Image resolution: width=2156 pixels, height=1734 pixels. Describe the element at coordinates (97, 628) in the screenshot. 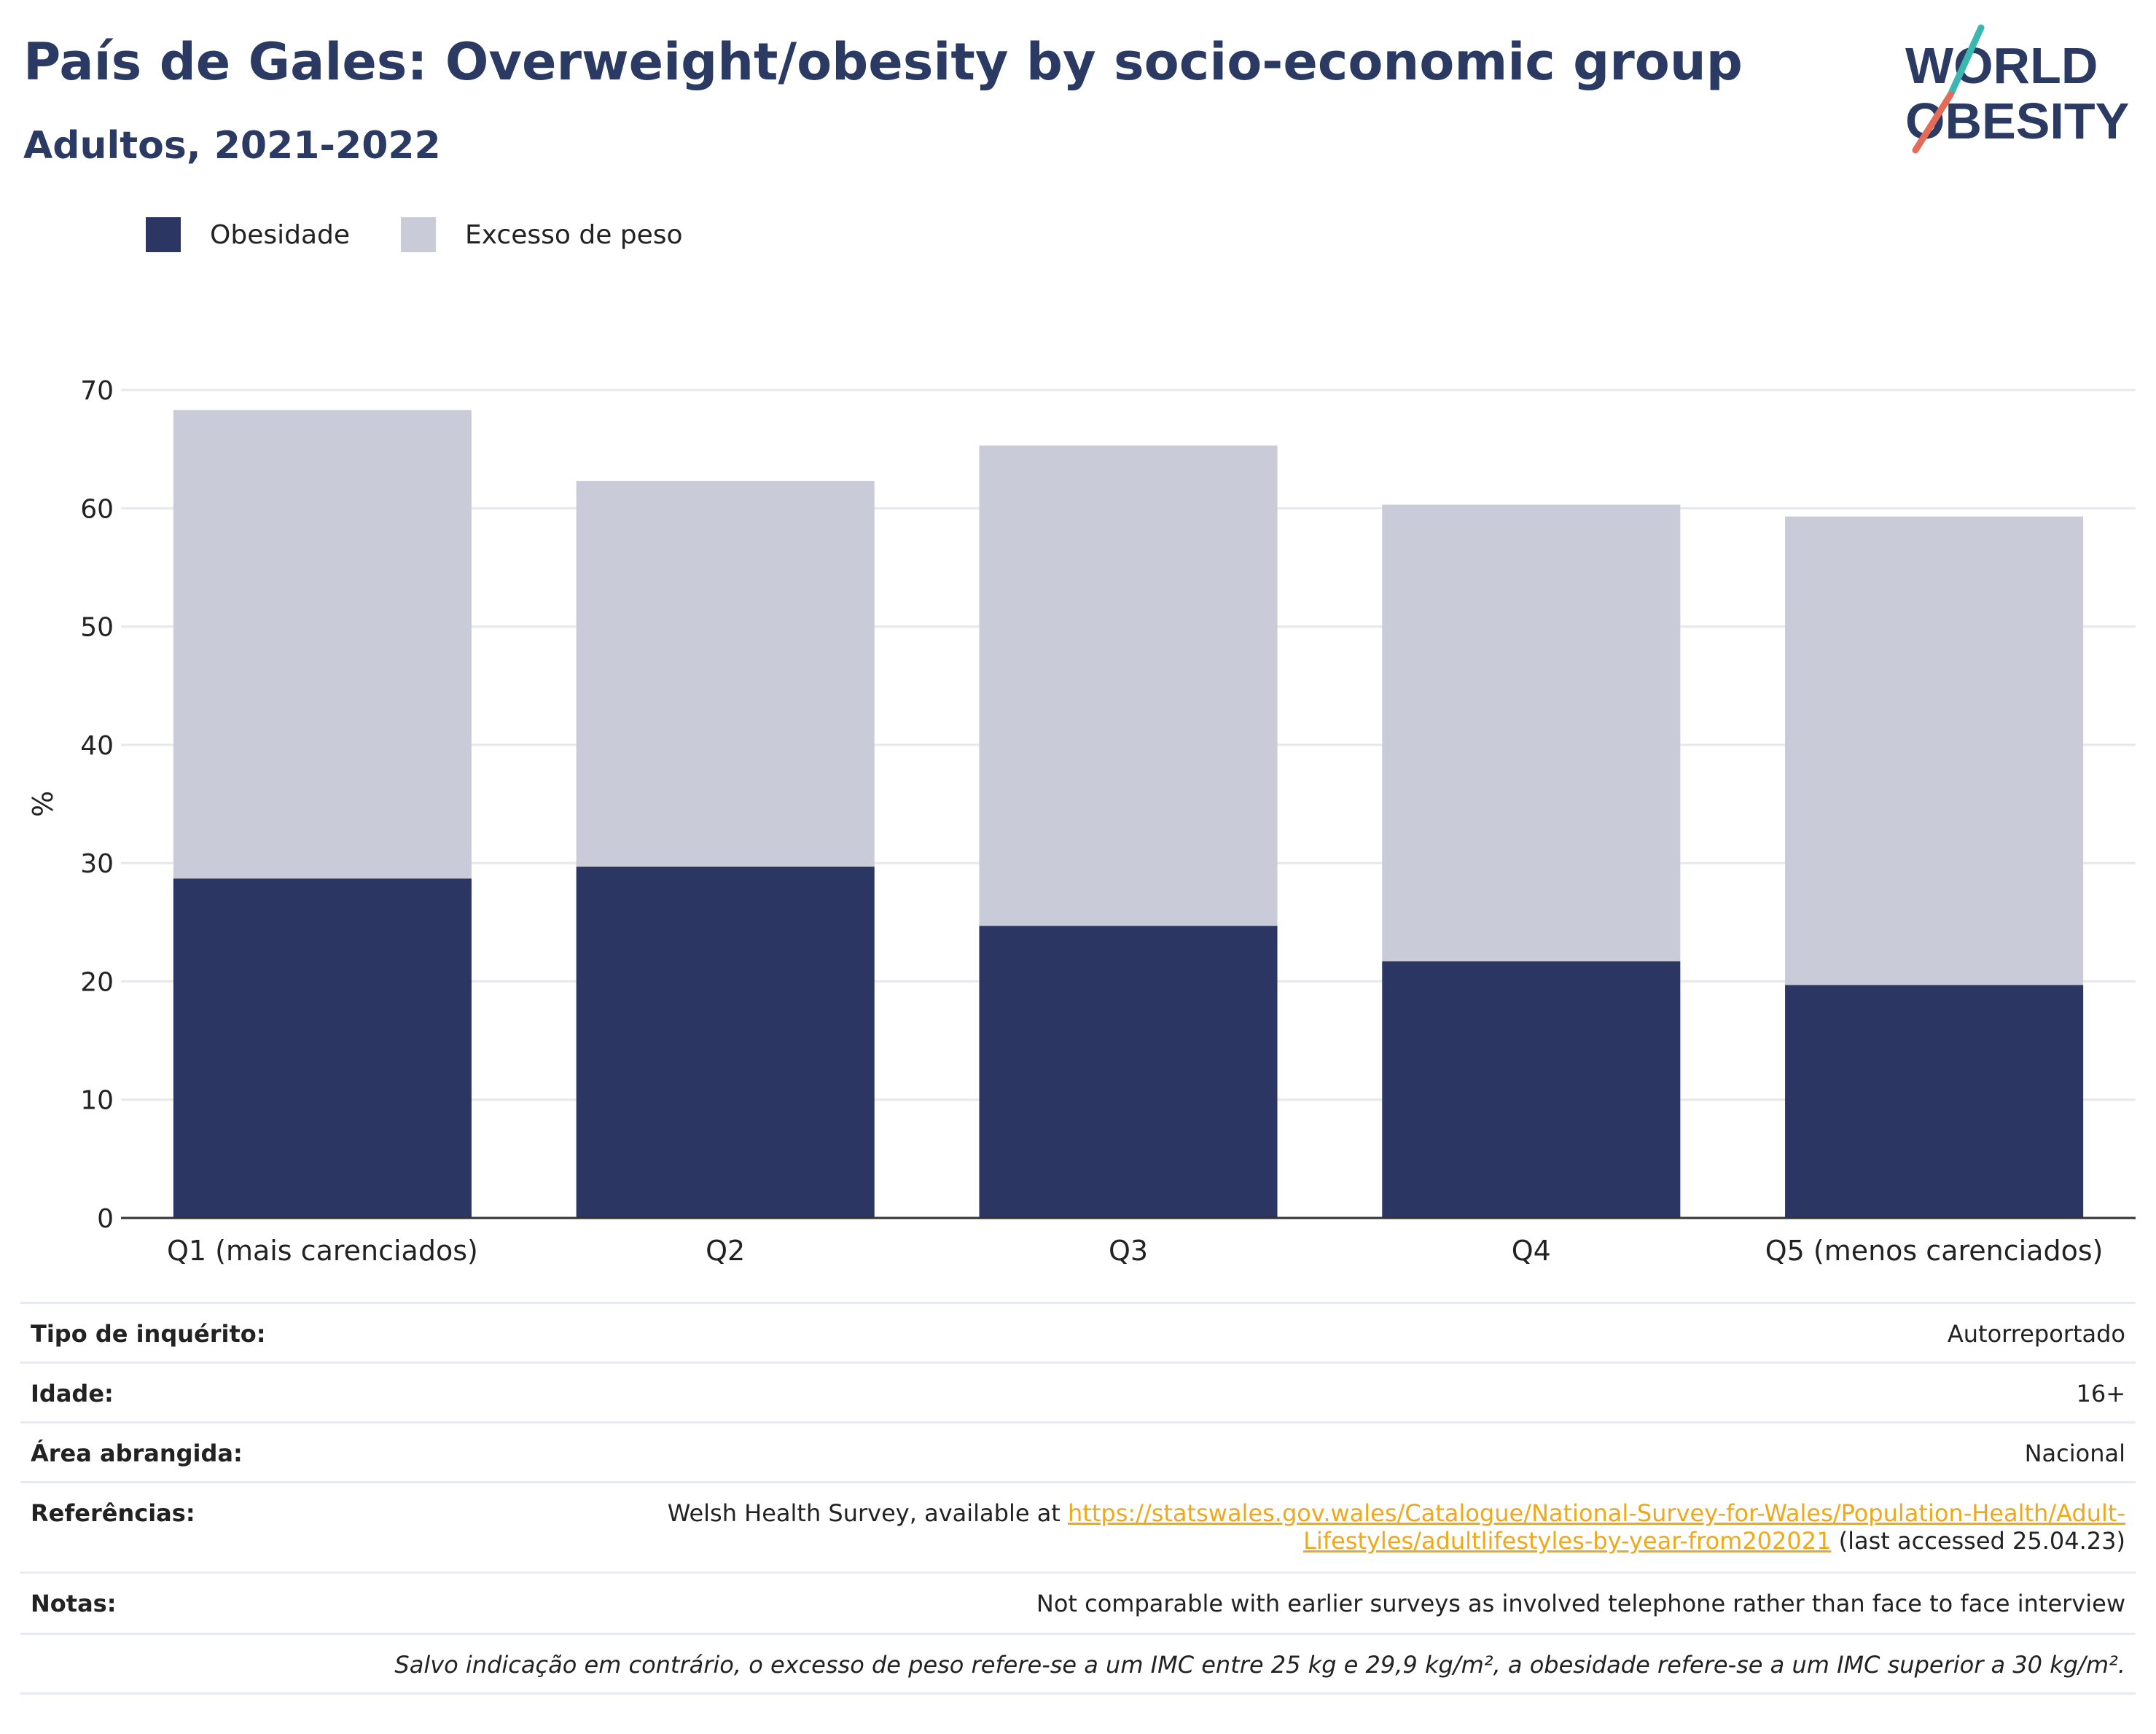

I see `y-tick-label: 50` at that location.